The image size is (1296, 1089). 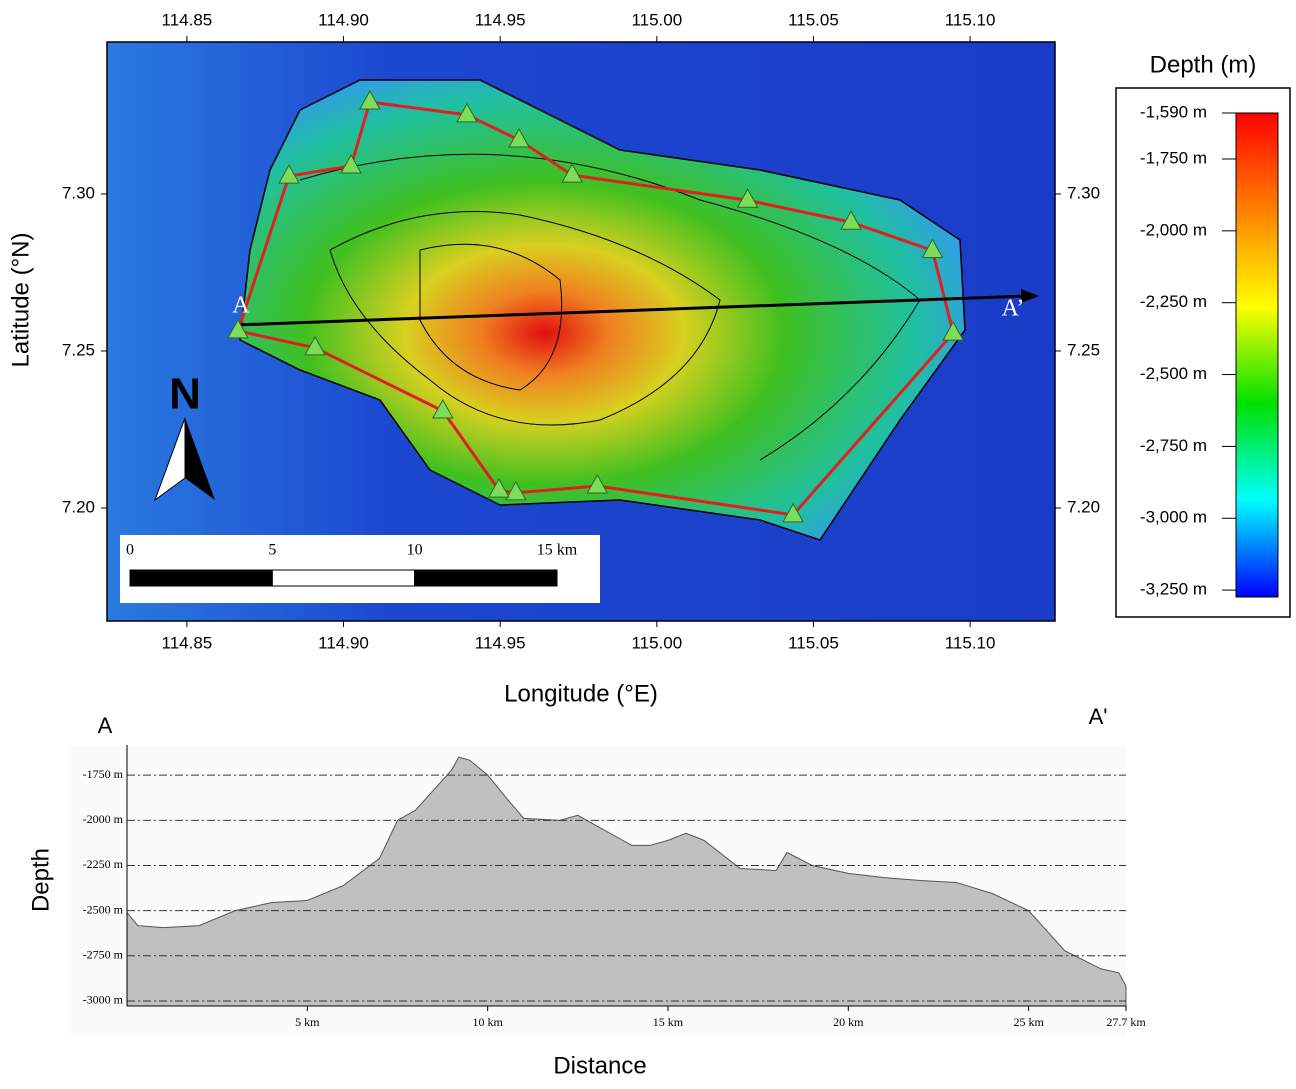 I want to click on y-tick-label: -3000 m, so click(x=103, y=1000).